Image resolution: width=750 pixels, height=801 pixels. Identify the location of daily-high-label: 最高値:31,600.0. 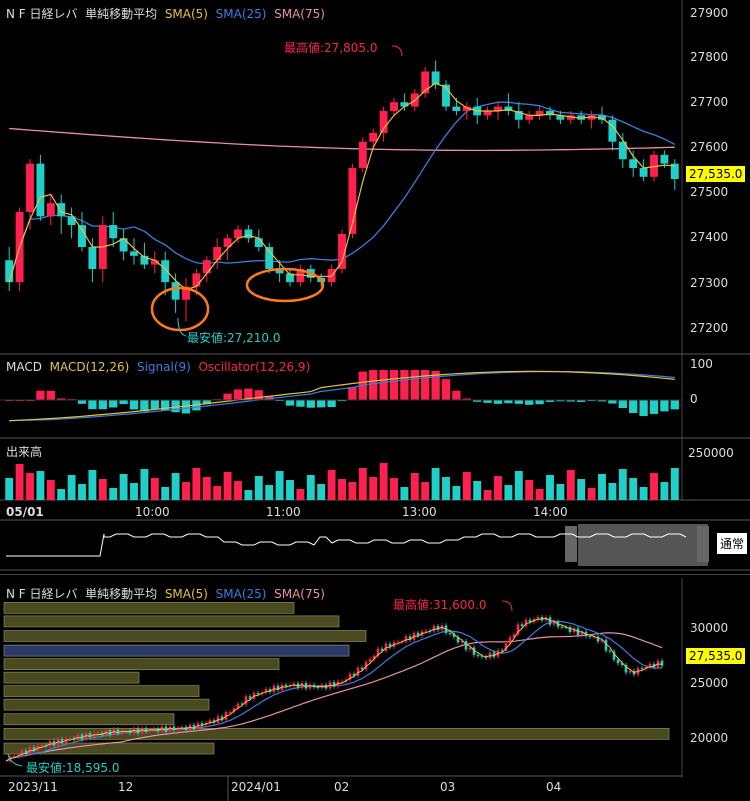
(440, 605).